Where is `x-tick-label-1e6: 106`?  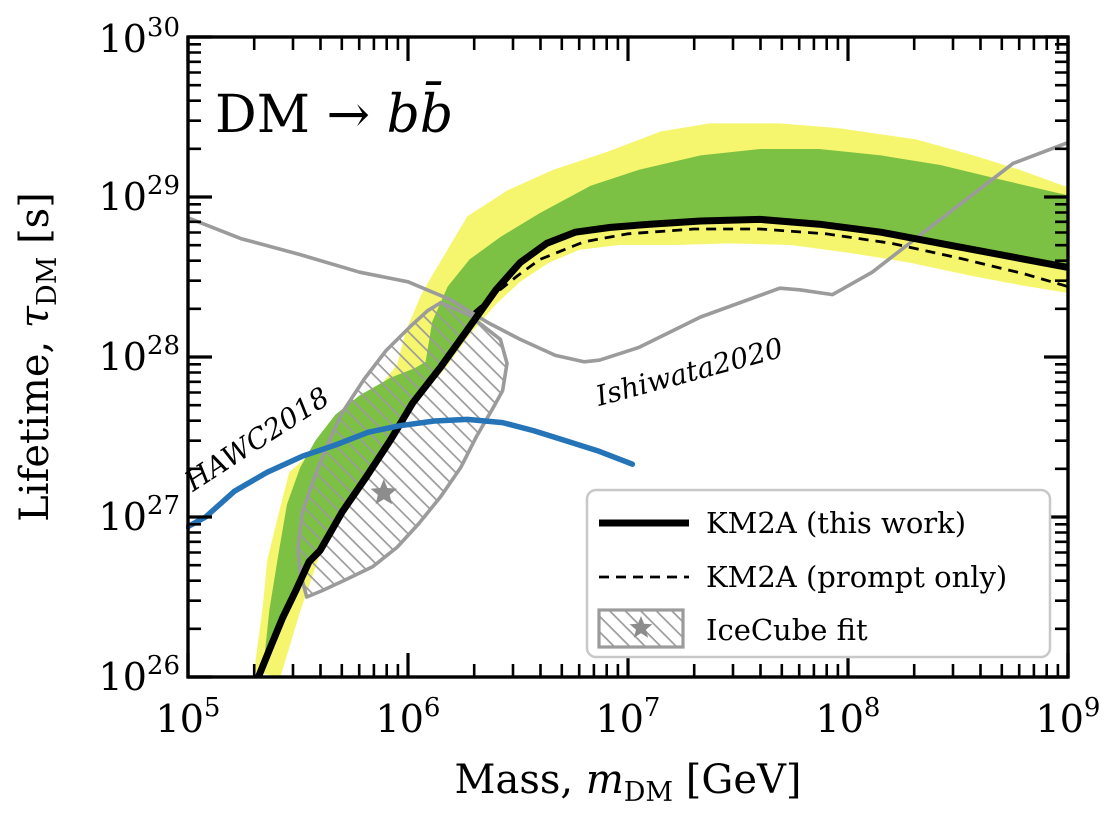
x-tick-label-1e6: 106 is located at coordinates (408, 717).